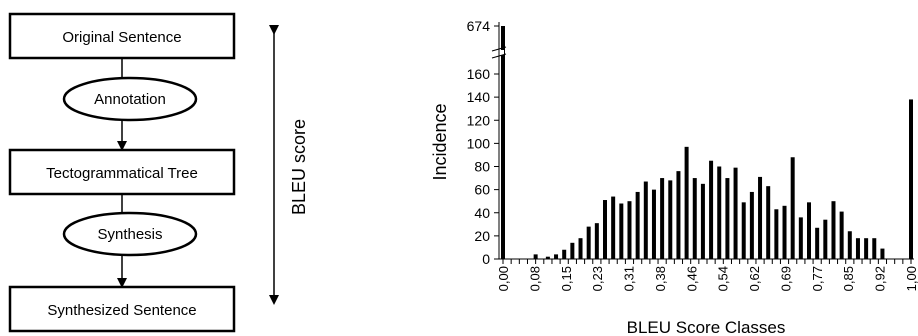 Image resolution: width=918 pixels, height=336 pixels. Describe the element at coordinates (874, 248) in the screenshot. I see `bar-0,91` at that location.